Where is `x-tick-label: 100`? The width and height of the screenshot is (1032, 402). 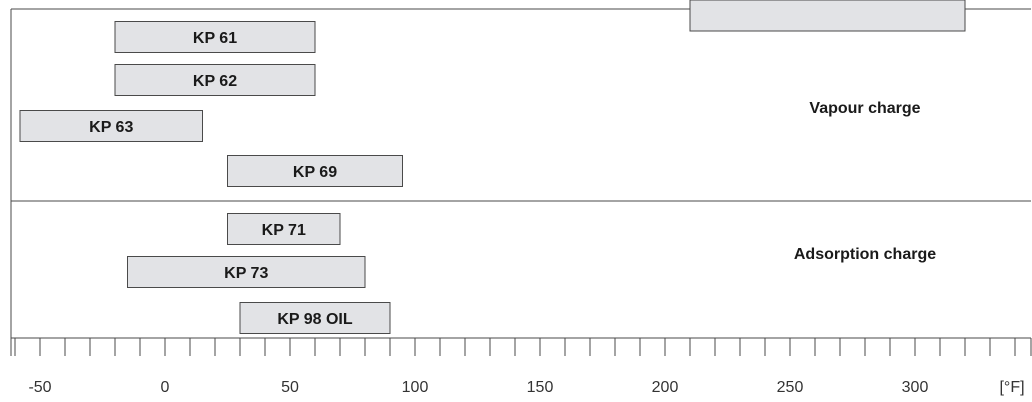
x-tick-label: 100 is located at coordinates (415, 387).